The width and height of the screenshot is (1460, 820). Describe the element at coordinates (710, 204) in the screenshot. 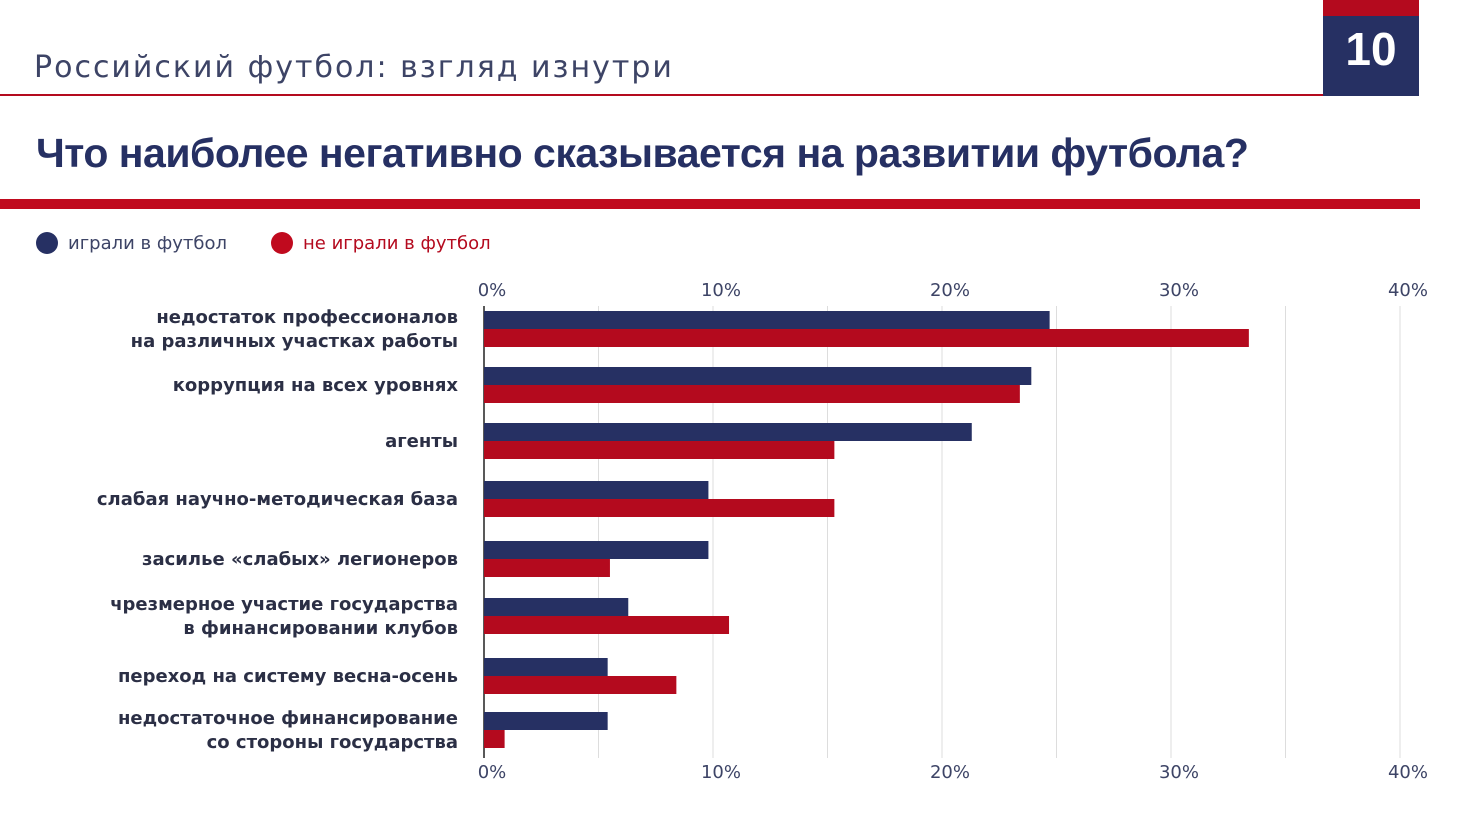

I see `title-divider` at that location.